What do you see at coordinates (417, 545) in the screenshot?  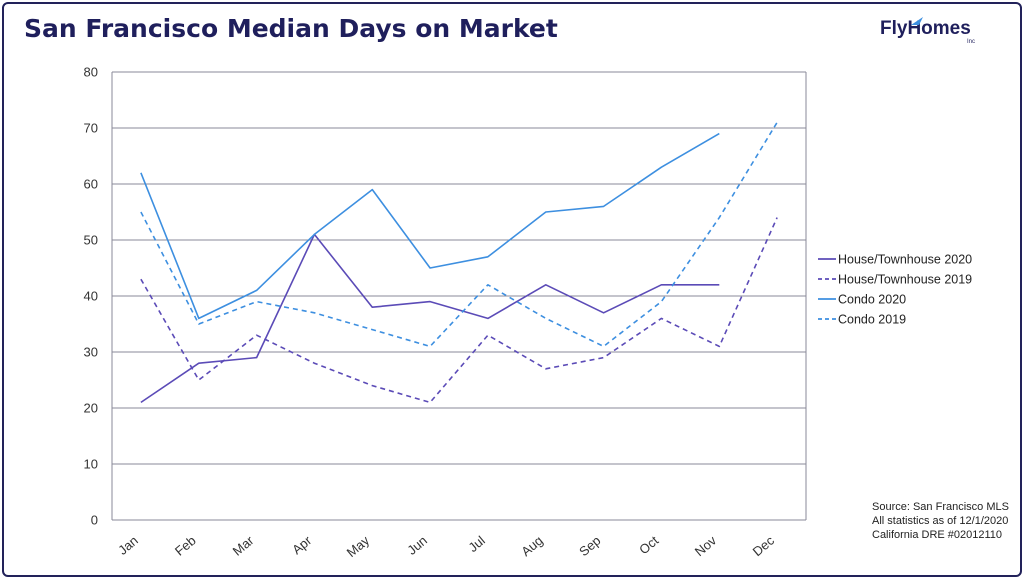 I see `x-tick-label: Jun` at bounding box center [417, 545].